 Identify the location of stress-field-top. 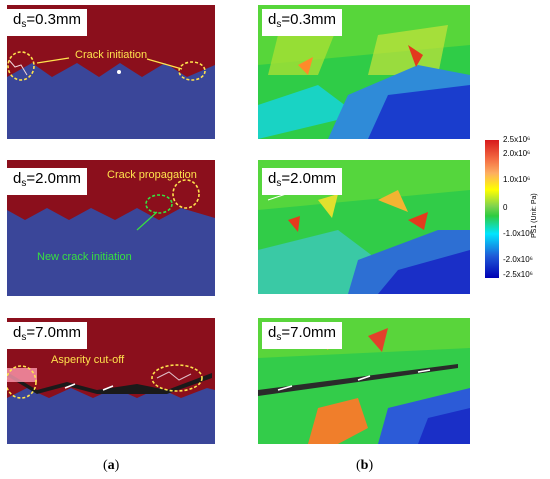
(364, 72).